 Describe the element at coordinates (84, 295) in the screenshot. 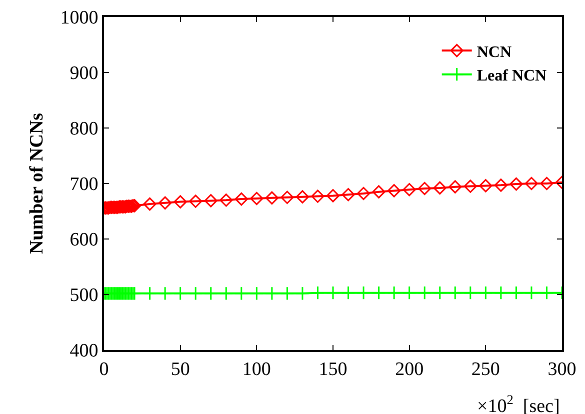

I see `y-tick-label: 500` at that location.